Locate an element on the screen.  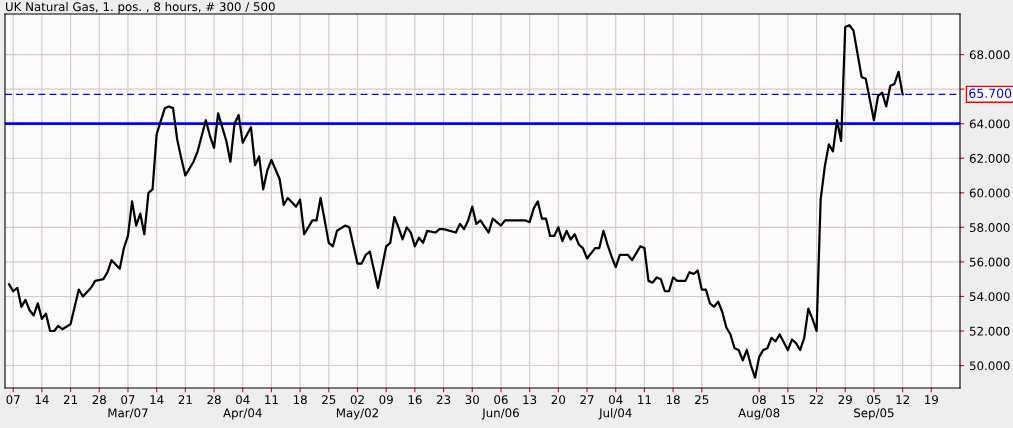
x-tick-label: 08 Aug/08 is located at coordinates (759, 407).